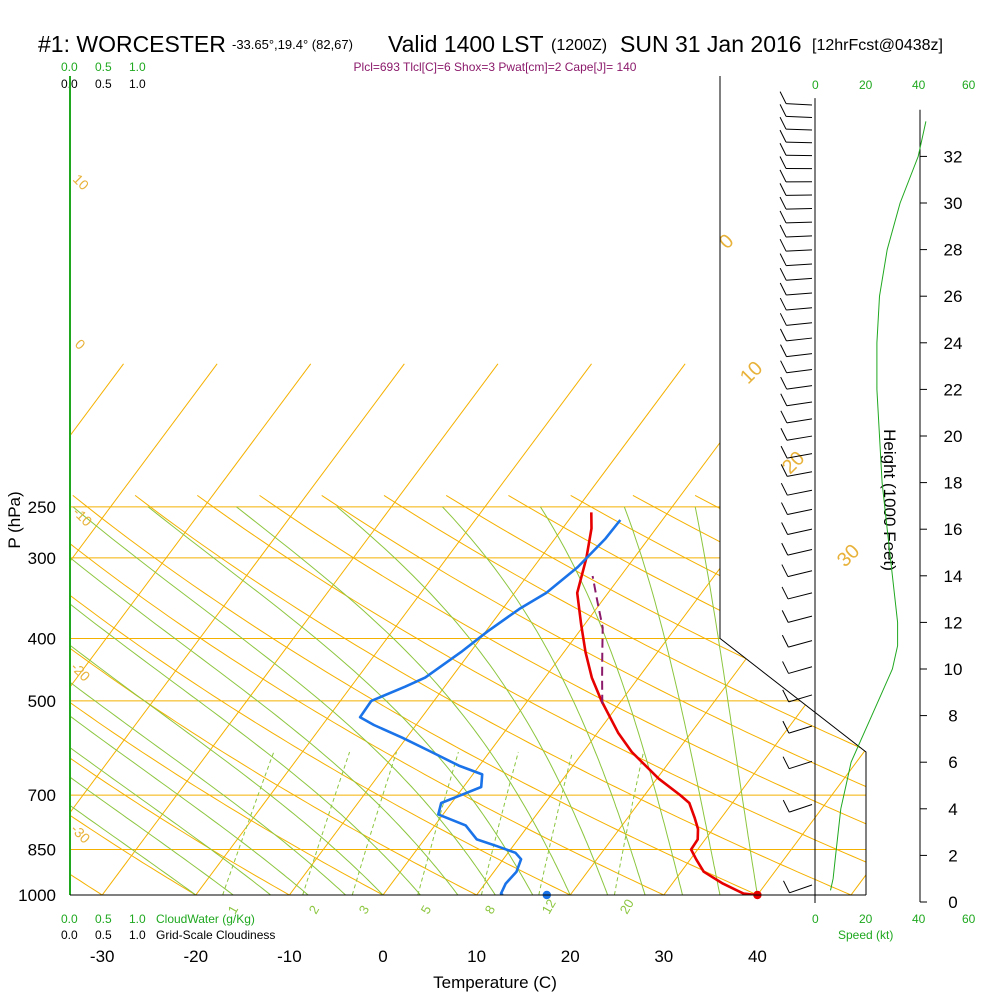 This screenshot has height=1000, width=1000. What do you see at coordinates (953, 296) in the screenshot?
I see `height-tick-label: 26` at bounding box center [953, 296].